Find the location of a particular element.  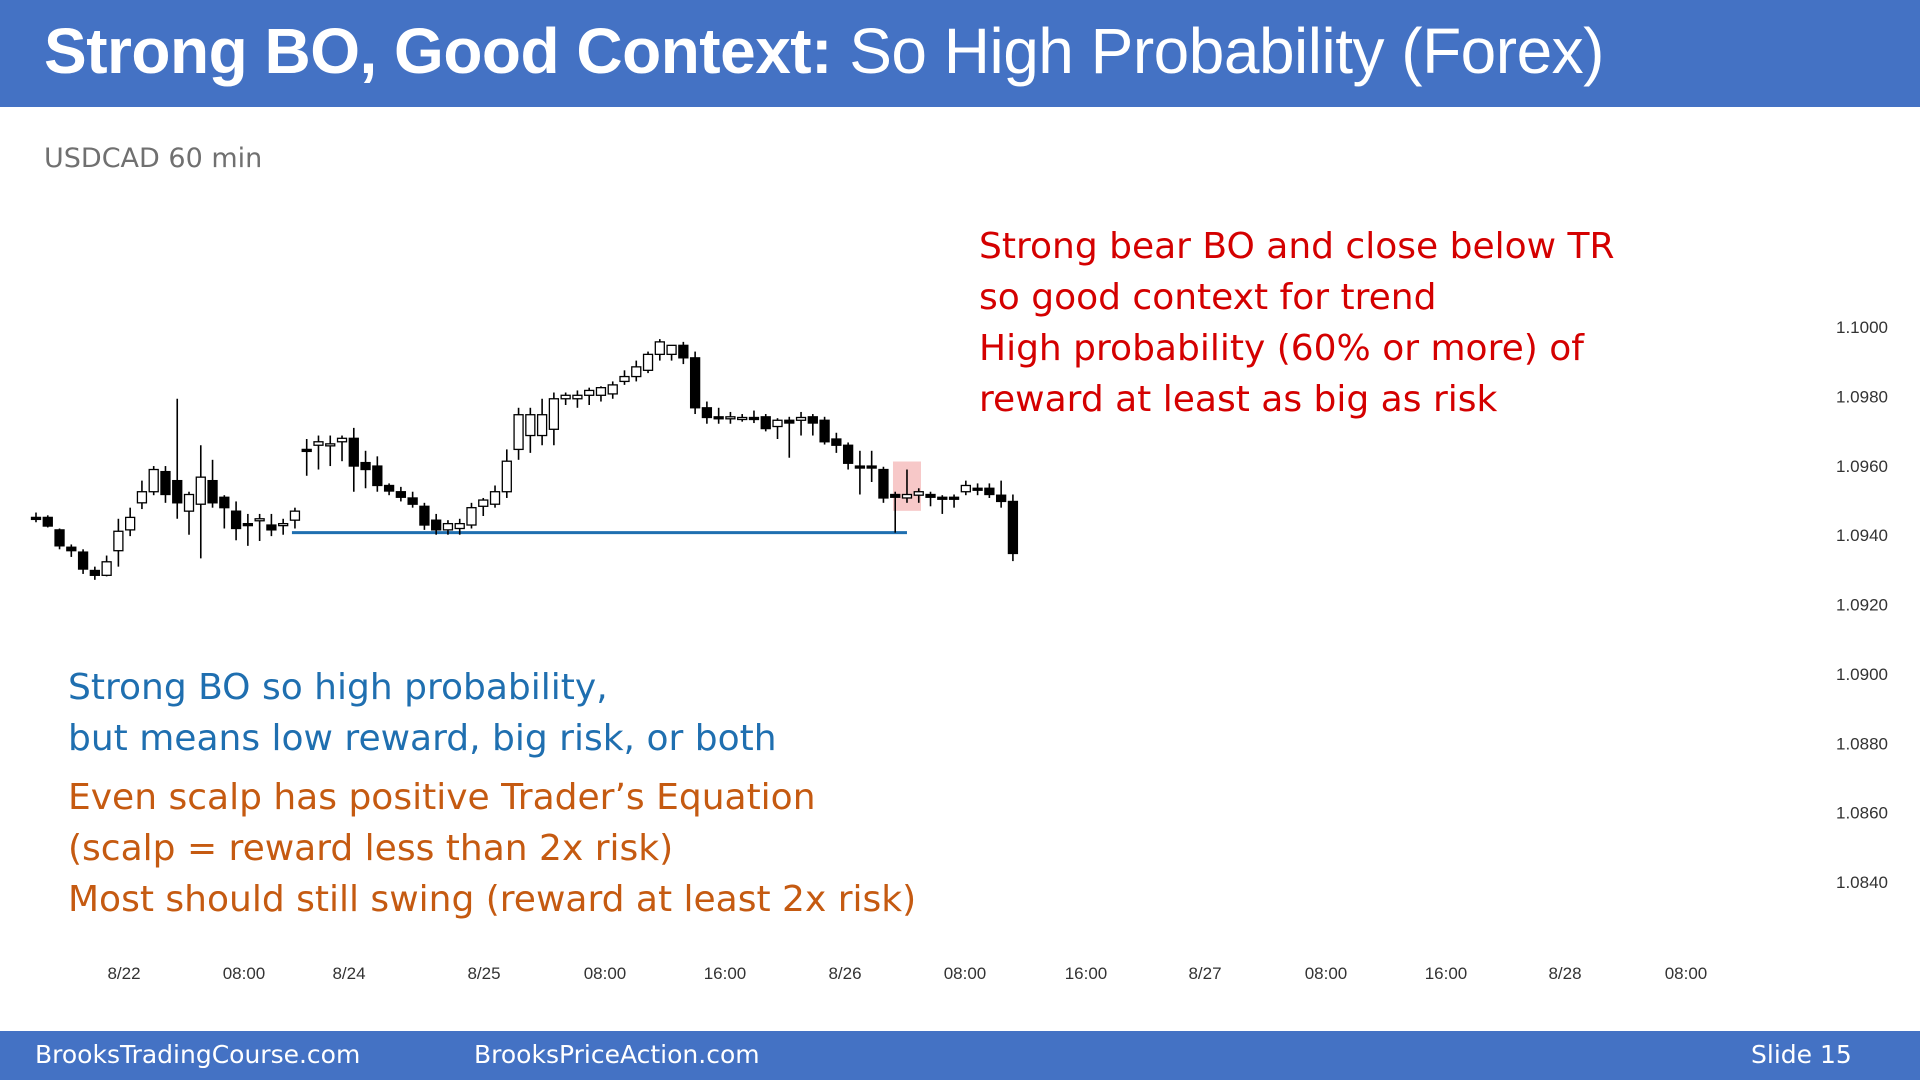

red-annotation-line: so good context for trend is located at coordinates (1208, 297).